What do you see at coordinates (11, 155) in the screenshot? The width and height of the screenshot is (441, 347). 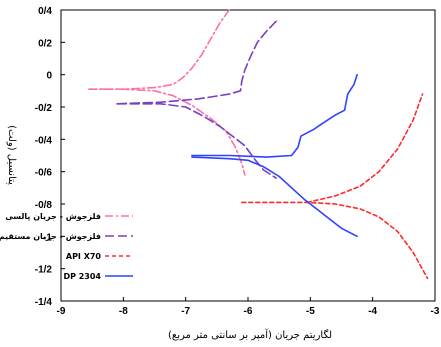 I see `y-axis-title: پتانسیل (ولت)` at bounding box center [11, 155].